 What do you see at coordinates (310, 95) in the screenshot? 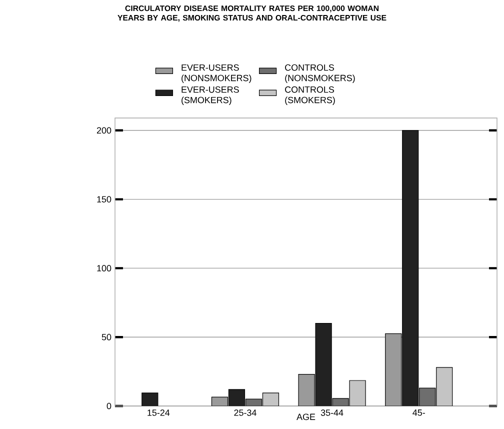
I see `legend-label: CONTROLS (SMOKERS)` at bounding box center [310, 95].